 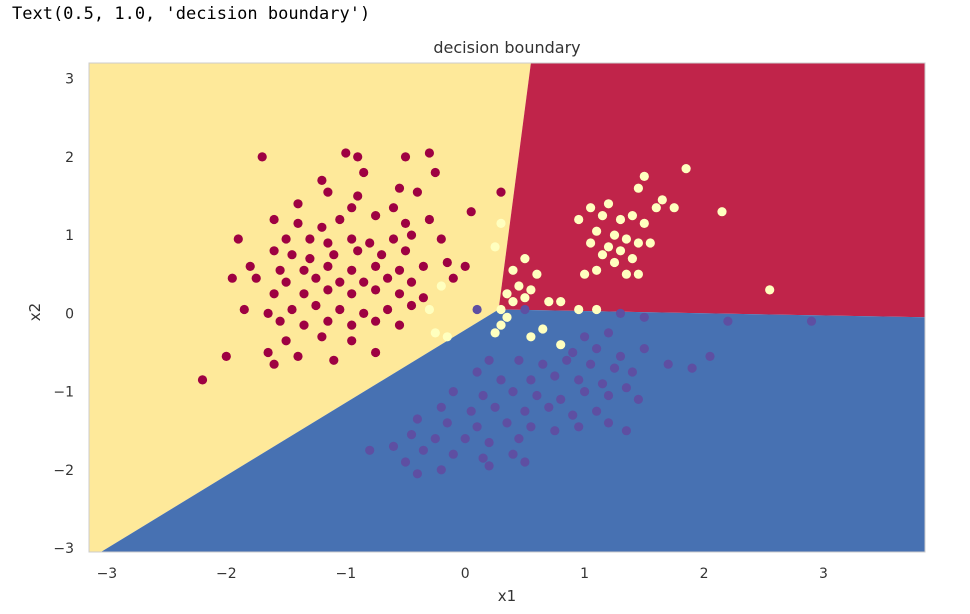 I want to click on x-tick-label: 3, so click(x=823, y=574).